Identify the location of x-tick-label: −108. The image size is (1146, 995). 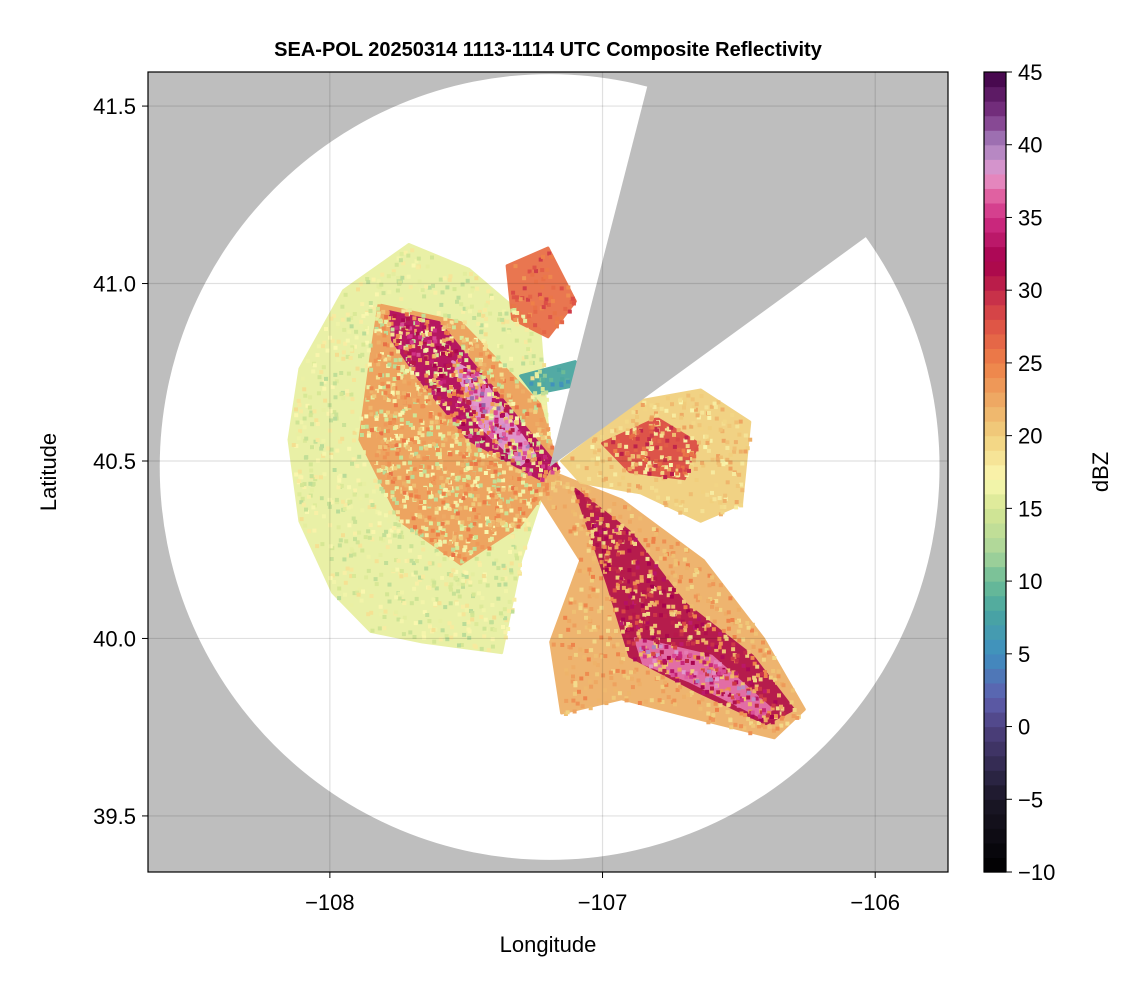
(330, 902).